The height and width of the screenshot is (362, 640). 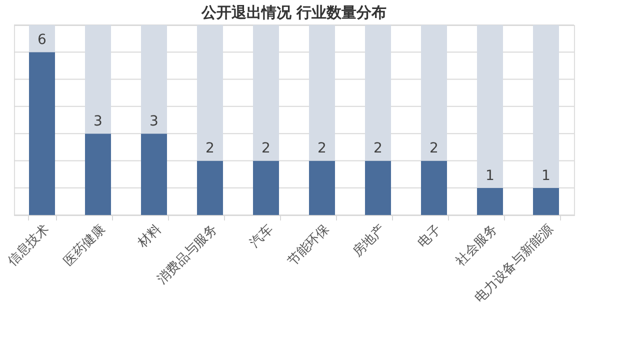 I want to click on x-tick-label: 节能环保, so click(x=308, y=246).